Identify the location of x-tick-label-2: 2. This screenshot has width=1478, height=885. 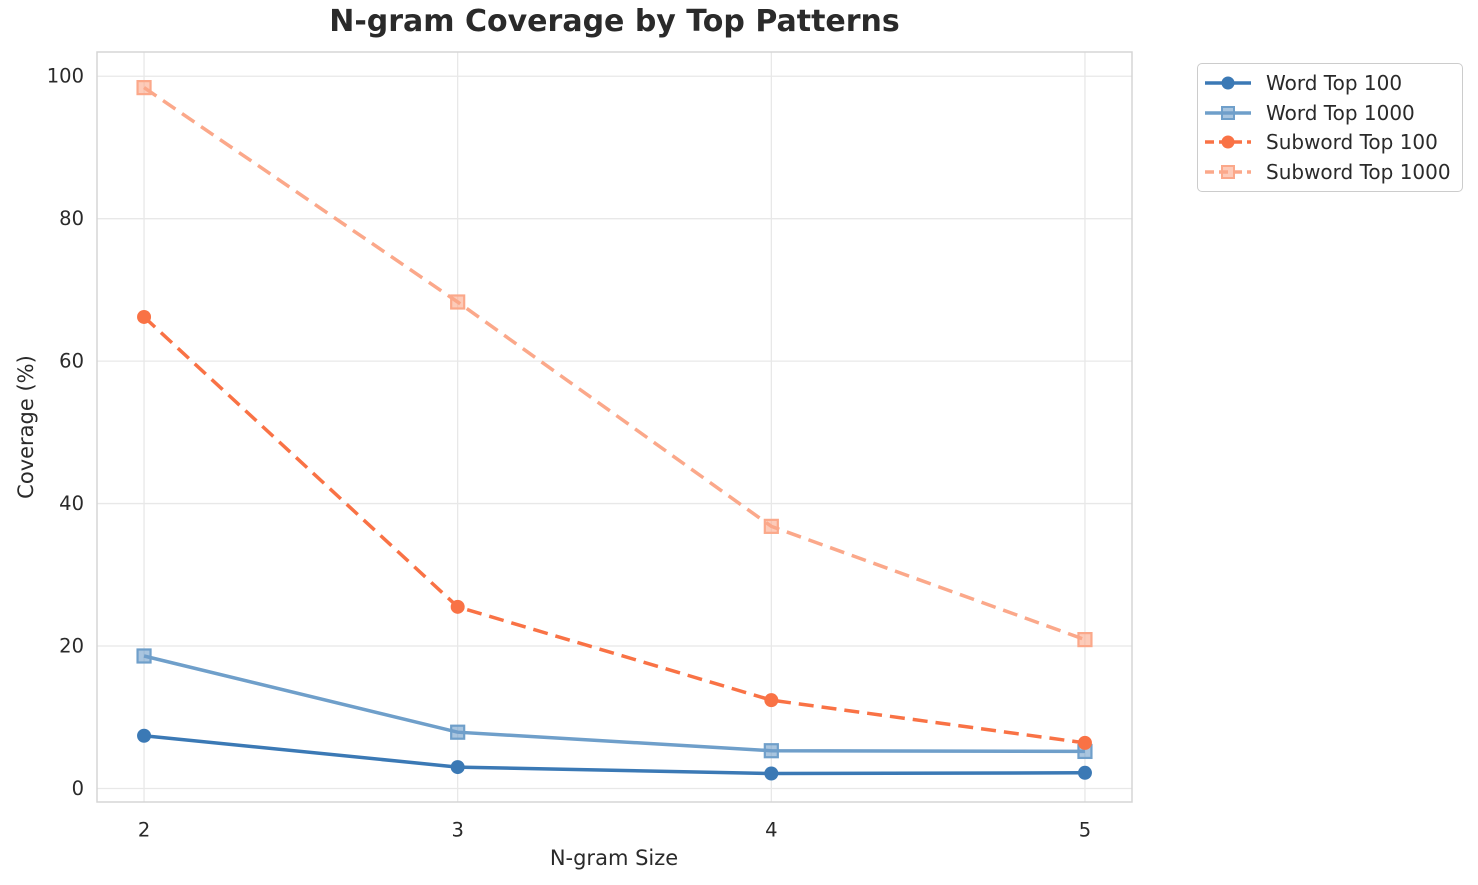
(144, 830).